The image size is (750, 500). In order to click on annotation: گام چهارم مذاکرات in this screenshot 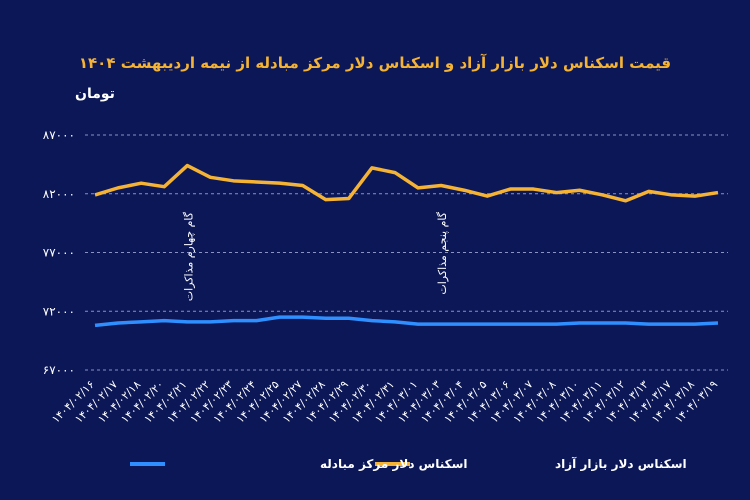, I will do `click(188, 256)`.